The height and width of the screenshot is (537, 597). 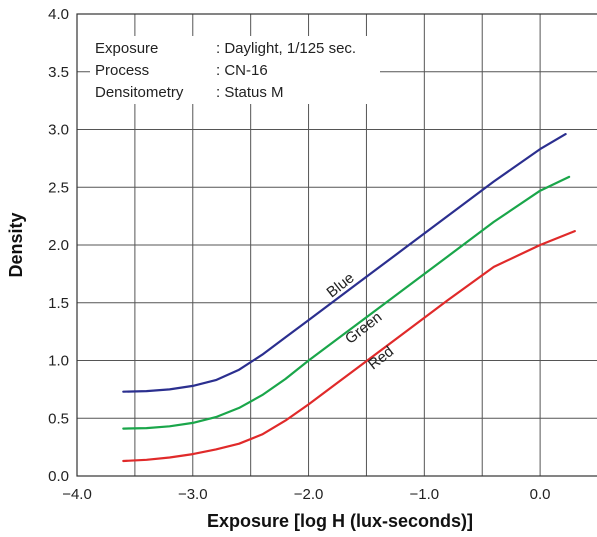 I want to click on info-value-process: : CN-16, so click(x=242, y=70).